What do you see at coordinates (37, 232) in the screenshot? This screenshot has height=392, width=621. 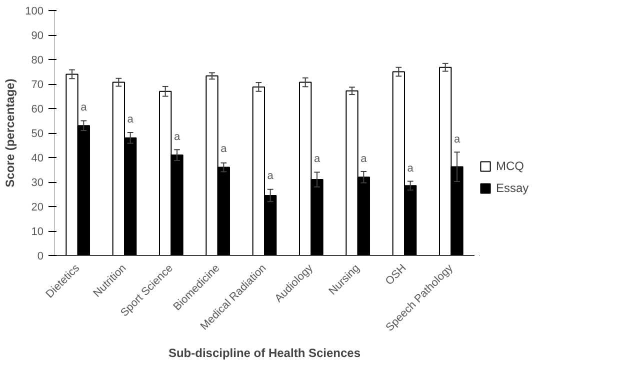 I see `y-tick-label: 10` at bounding box center [37, 232].